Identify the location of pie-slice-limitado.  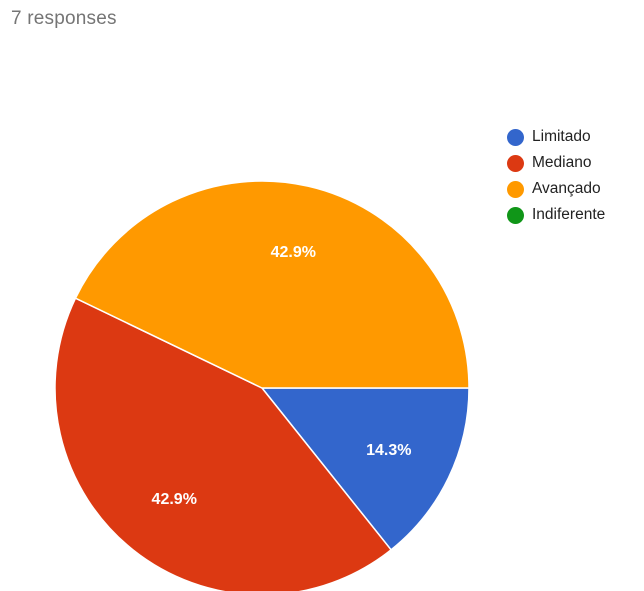
(365, 469).